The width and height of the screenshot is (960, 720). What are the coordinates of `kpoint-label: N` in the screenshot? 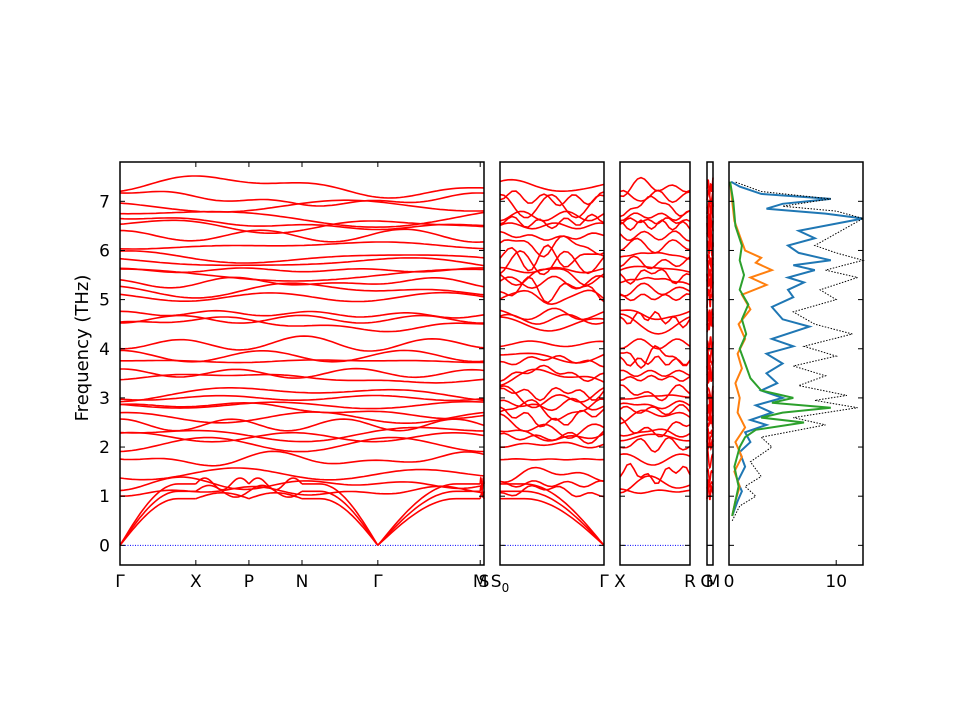 It's located at (302, 582).